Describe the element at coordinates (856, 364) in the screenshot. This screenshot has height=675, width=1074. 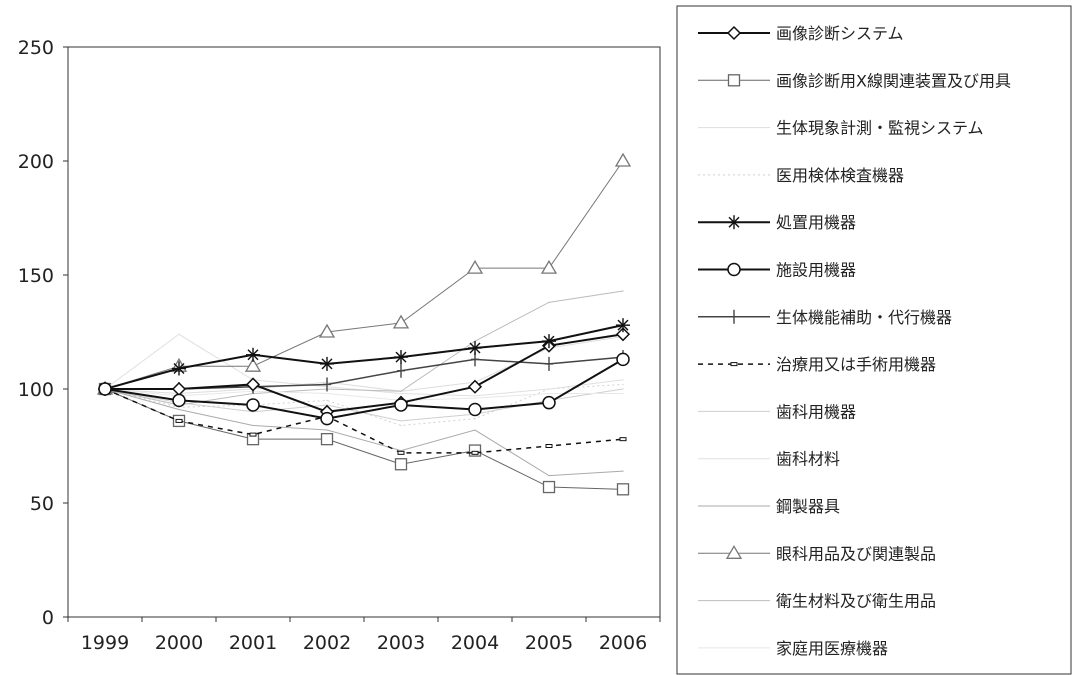
I see `legend-label: 治療用又は手術用機器` at that location.